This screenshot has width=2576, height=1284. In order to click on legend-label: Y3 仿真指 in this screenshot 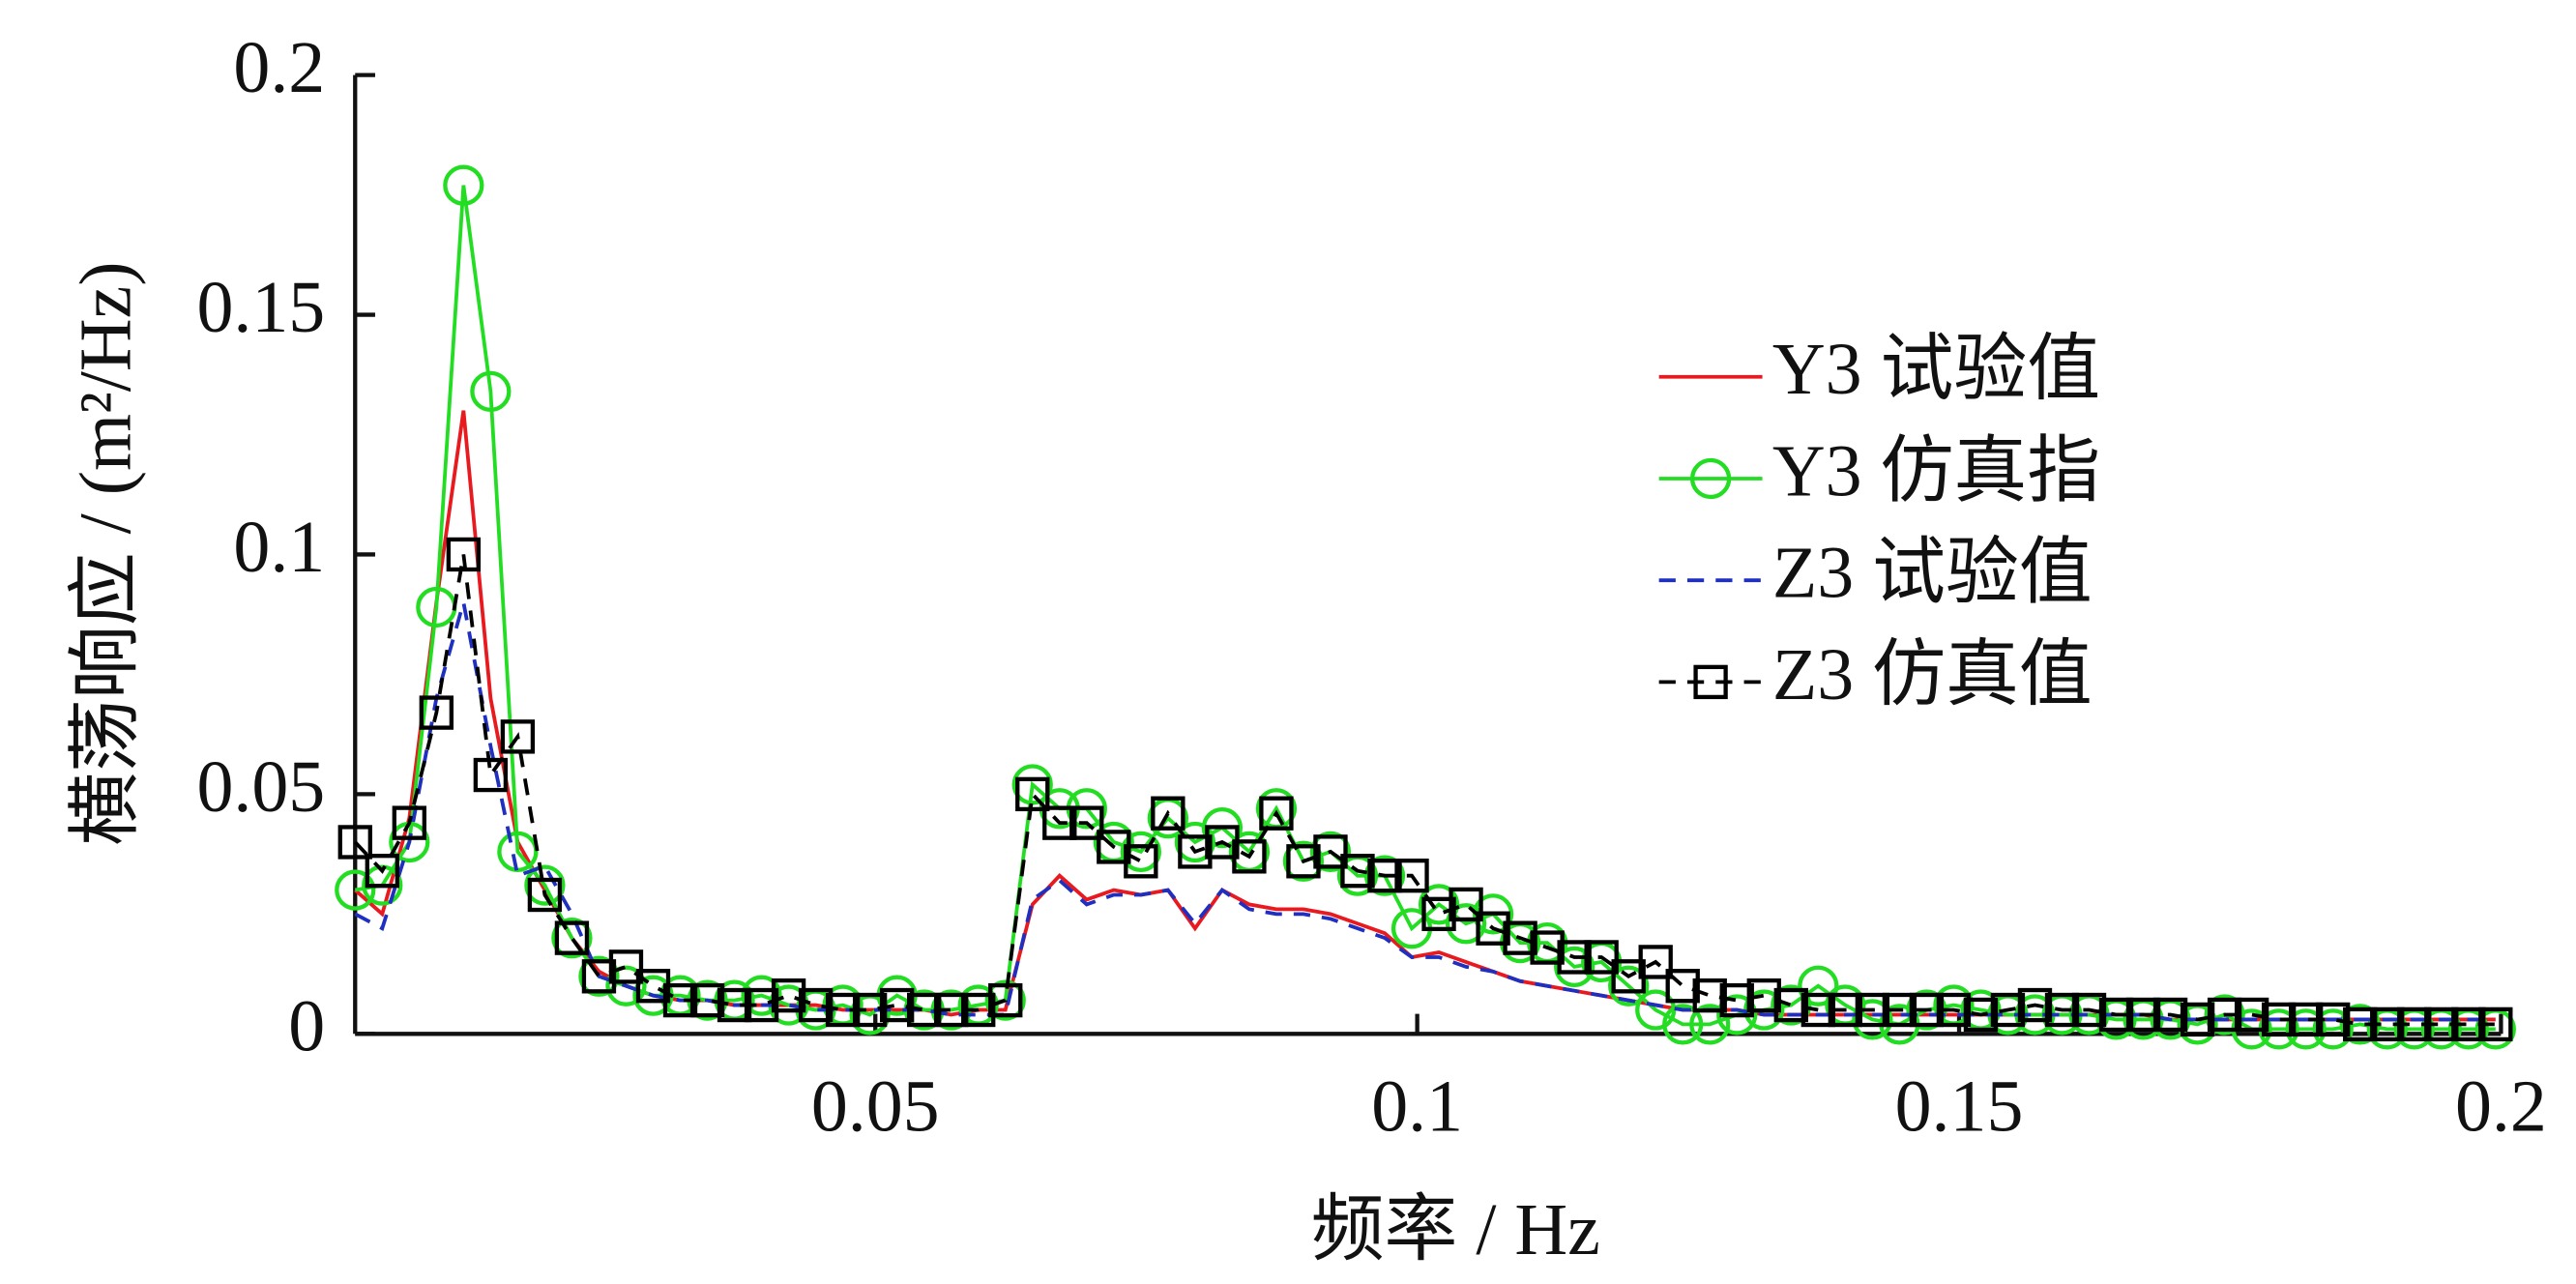, I will do `click(1936, 470)`.